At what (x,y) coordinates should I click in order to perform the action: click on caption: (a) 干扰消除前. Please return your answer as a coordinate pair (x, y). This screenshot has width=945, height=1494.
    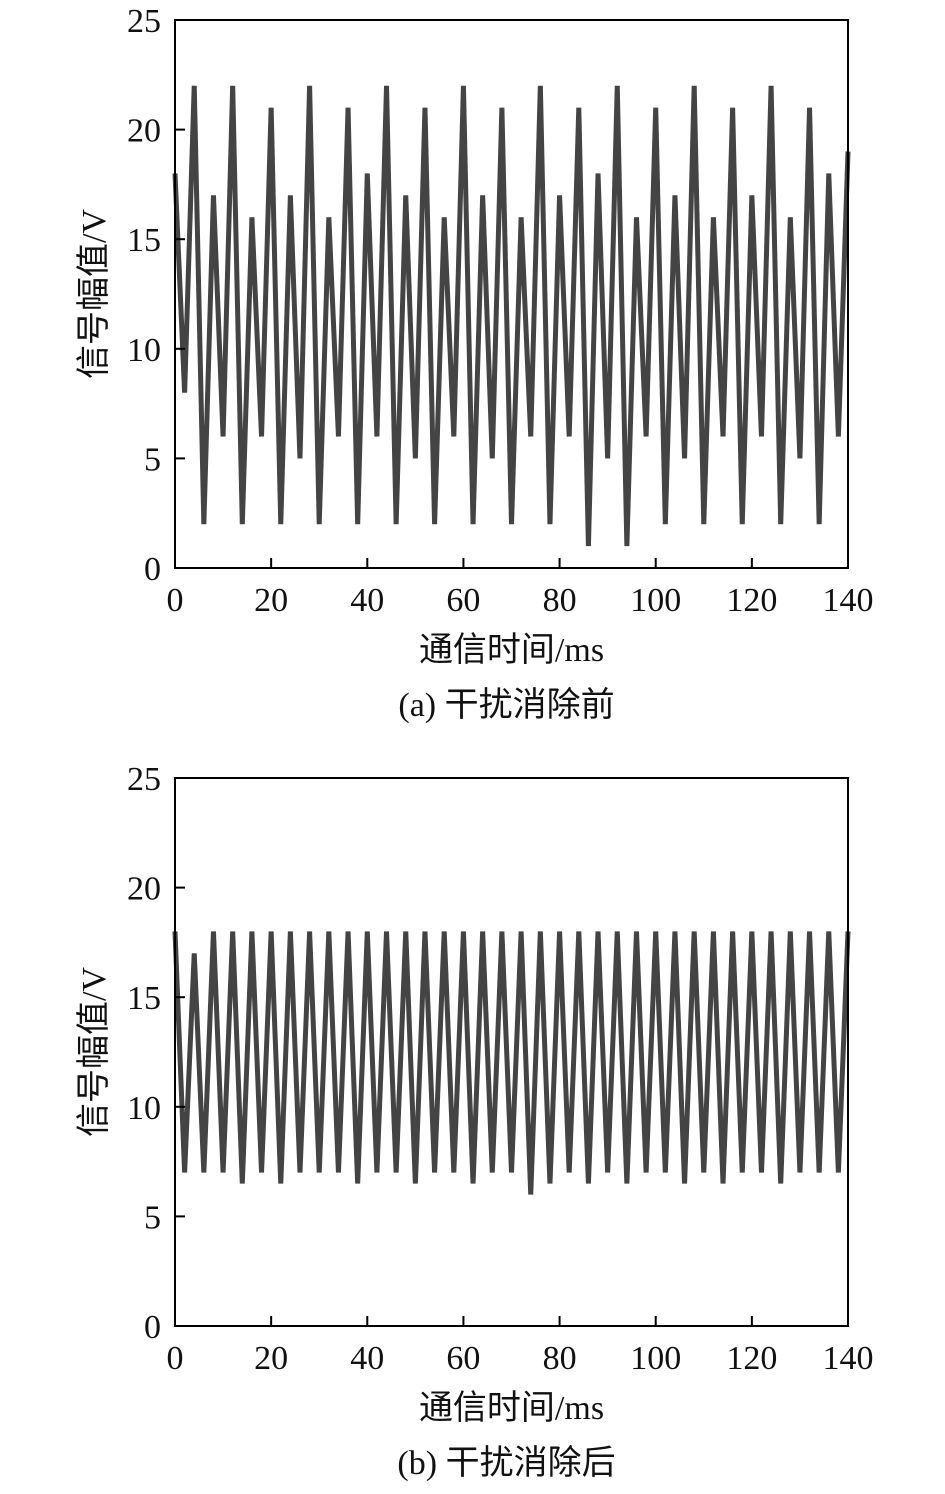
    Looking at the image, I should click on (506, 705).